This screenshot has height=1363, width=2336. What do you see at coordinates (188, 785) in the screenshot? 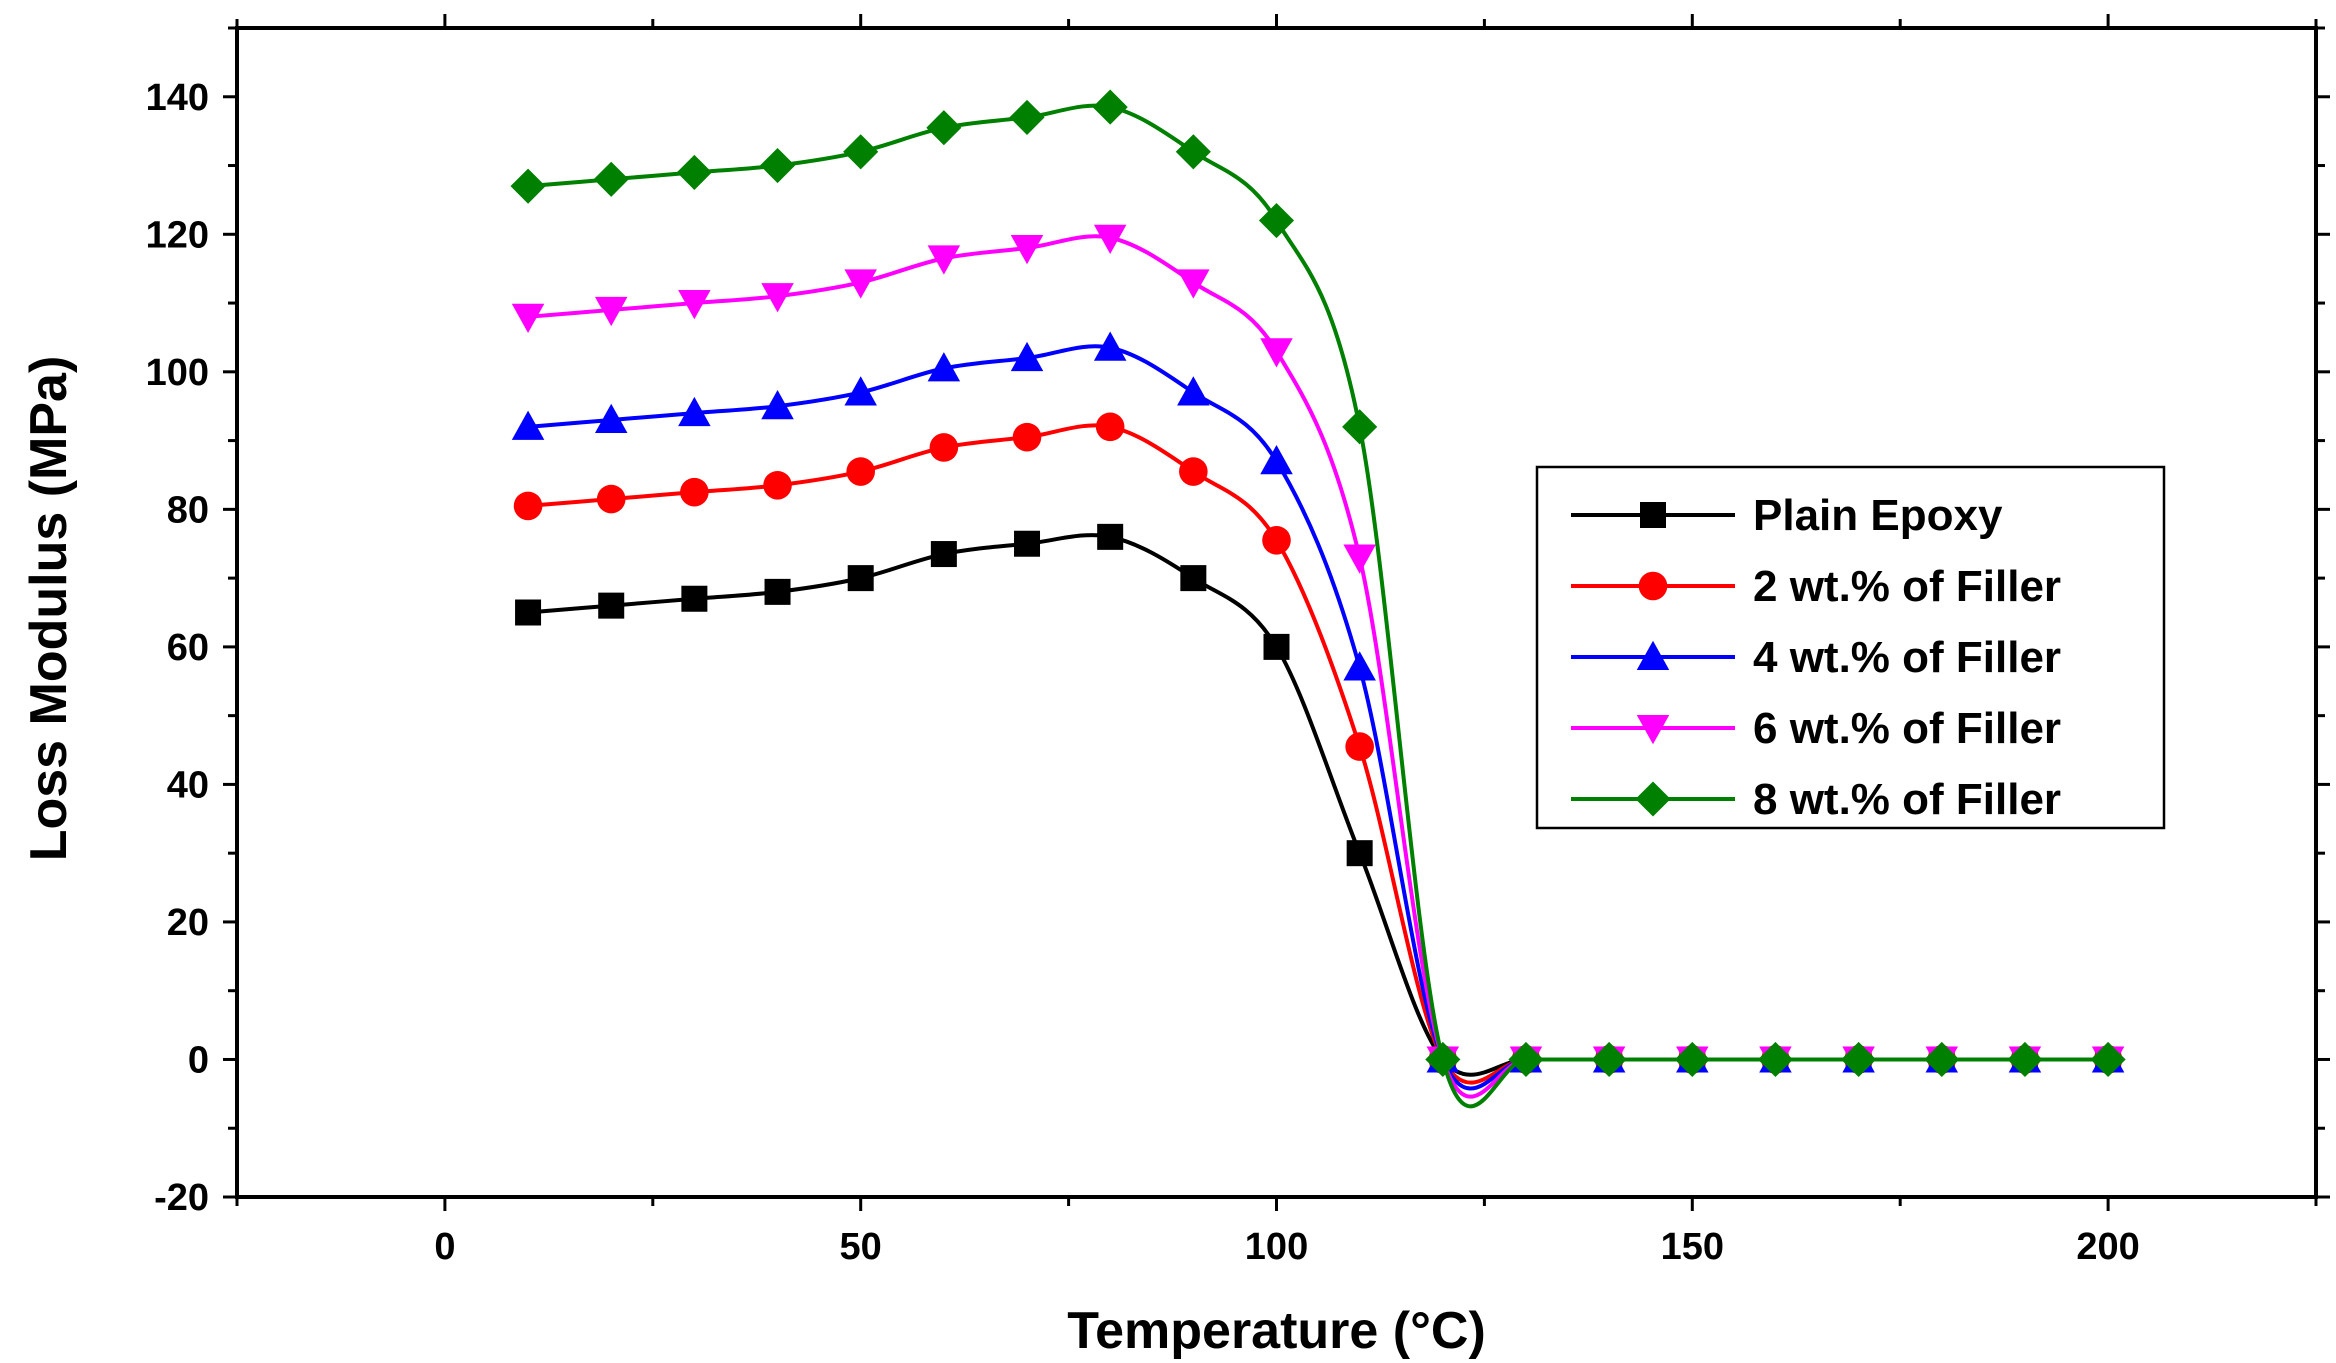
I see `y-tick-label: 40` at bounding box center [188, 785].